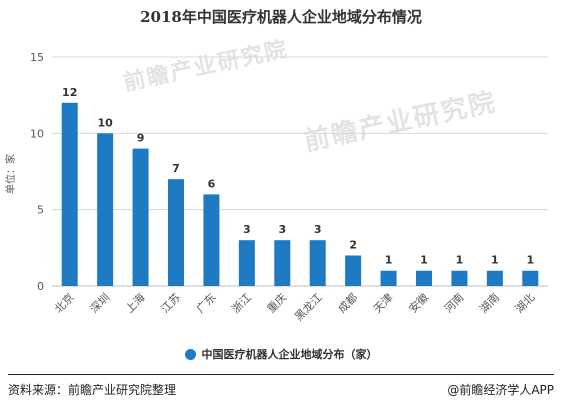 The width and height of the screenshot is (562, 410). I want to click on x-tick-label: 重庆, so click(276, 302).